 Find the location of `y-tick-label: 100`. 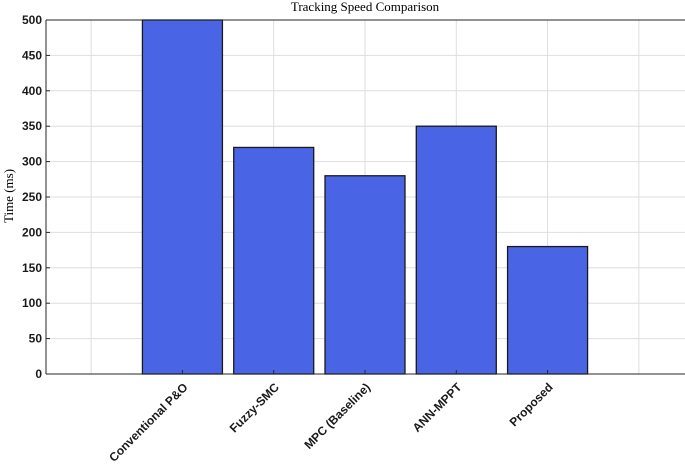

y-tick-label: 100 is located at coordinates (32, 303).